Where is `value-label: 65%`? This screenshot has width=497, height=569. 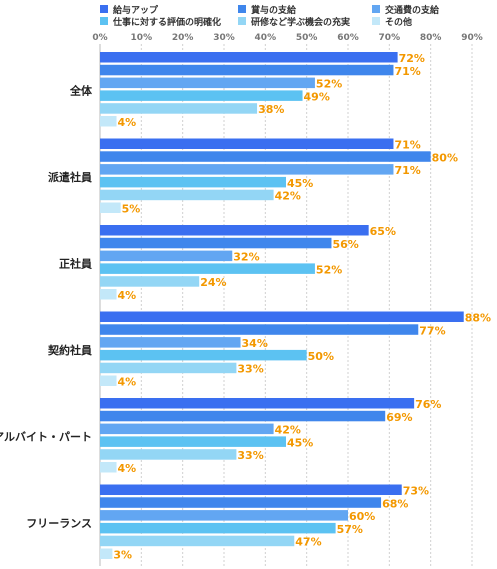 value-label: 65% is located at coordinates (383, 231).